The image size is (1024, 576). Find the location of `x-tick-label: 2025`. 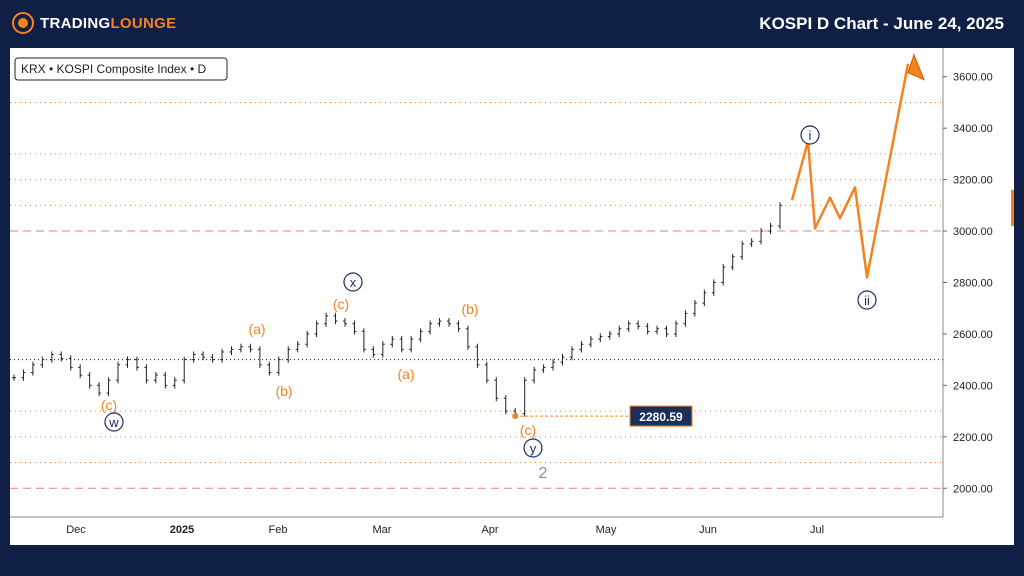

x-tick-label: 2025 is located at coordinates (182, 530).